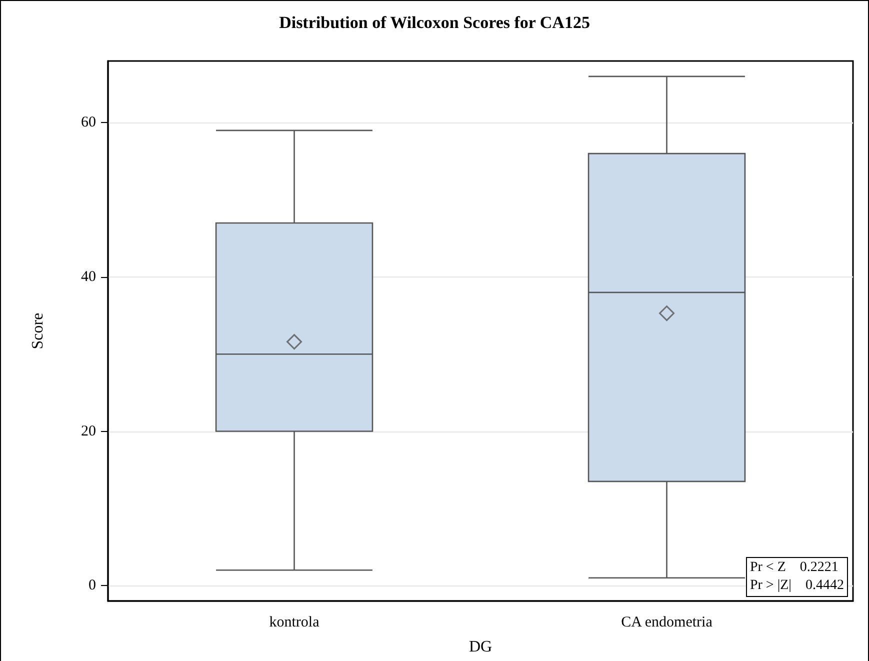  I want to click on chart-title: Distribution of Wilcoxon Scores for CA125, so click(434, 22).